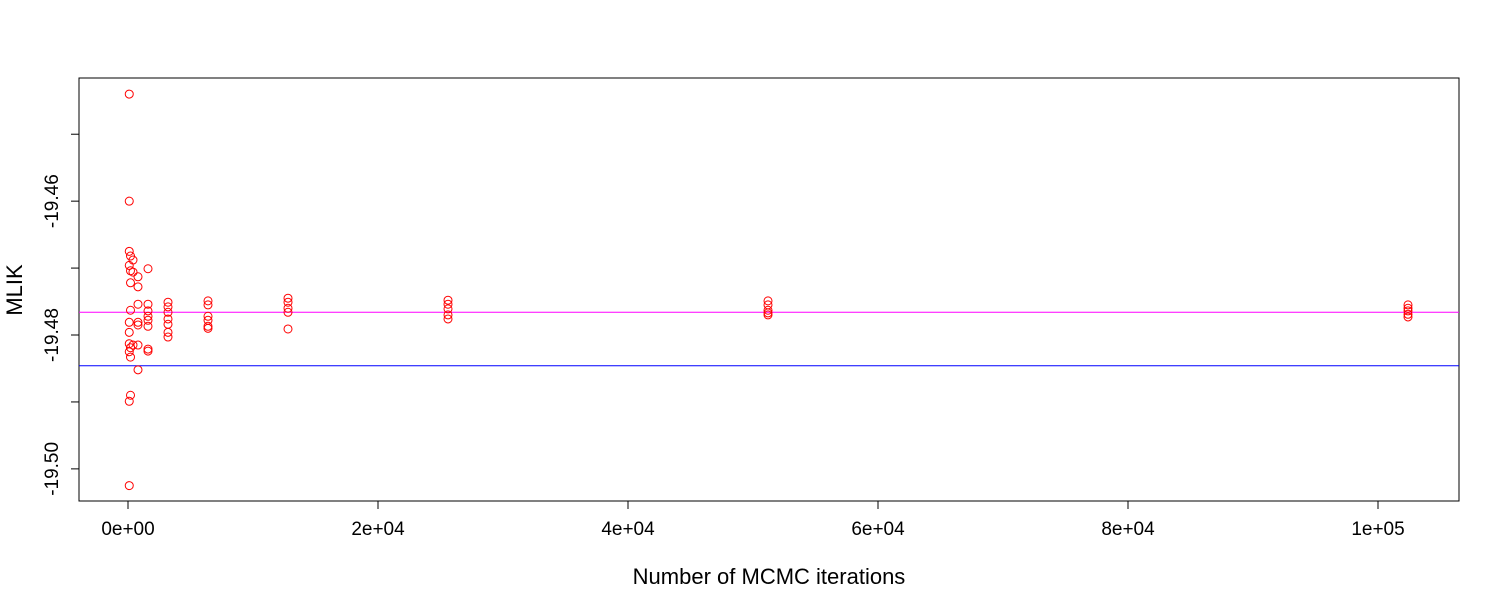 This screenshot has width=1500, height=600. I want to click on y-axis-label: MLIK, so click(14, 290).